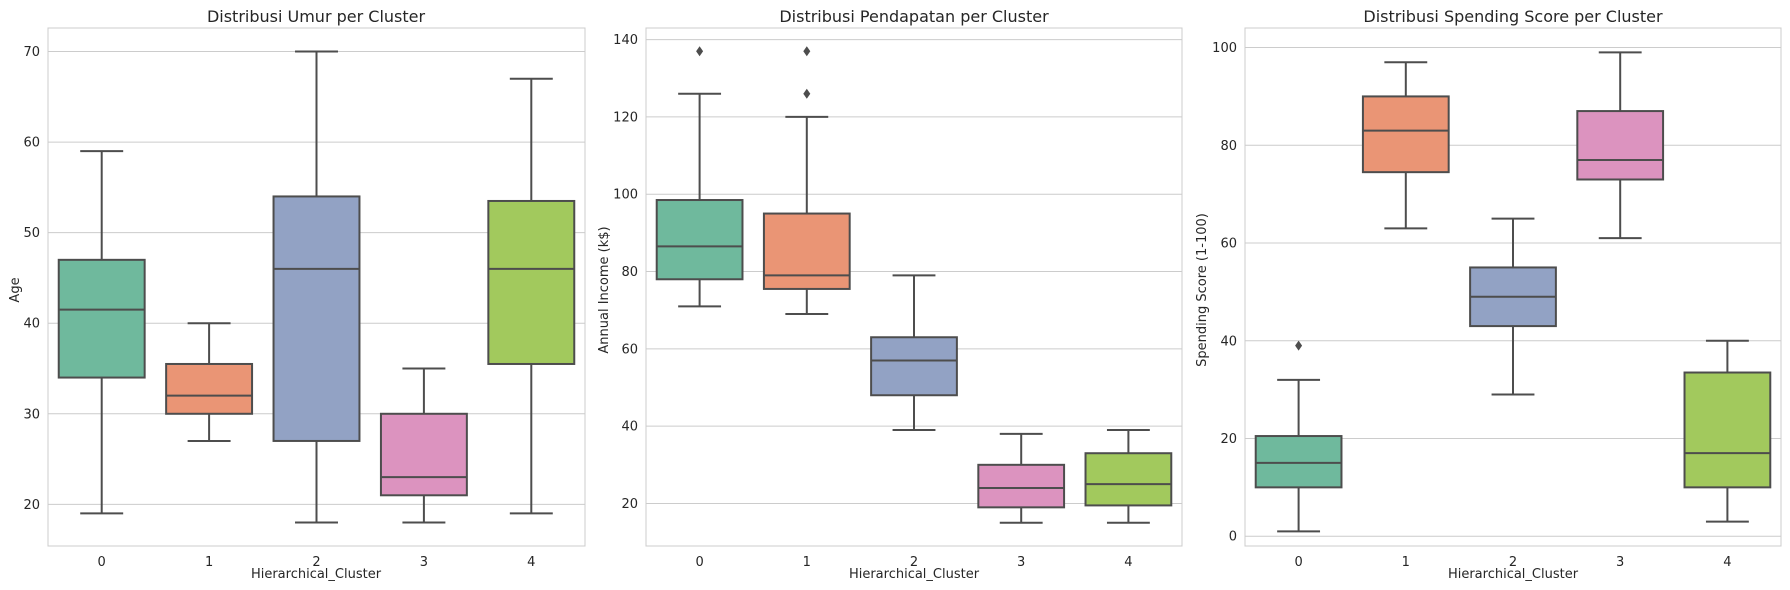  Describe the element at coordinates (1233, 537) in the screenshot. I see `y-tick-label: 0` at that location.